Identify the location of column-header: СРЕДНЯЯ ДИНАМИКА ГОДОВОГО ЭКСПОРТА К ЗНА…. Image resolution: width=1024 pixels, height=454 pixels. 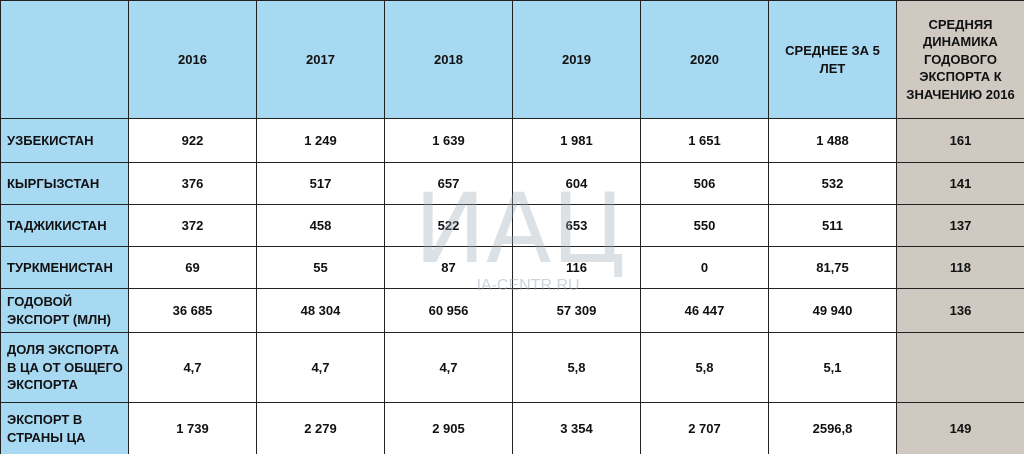
(960, 59).